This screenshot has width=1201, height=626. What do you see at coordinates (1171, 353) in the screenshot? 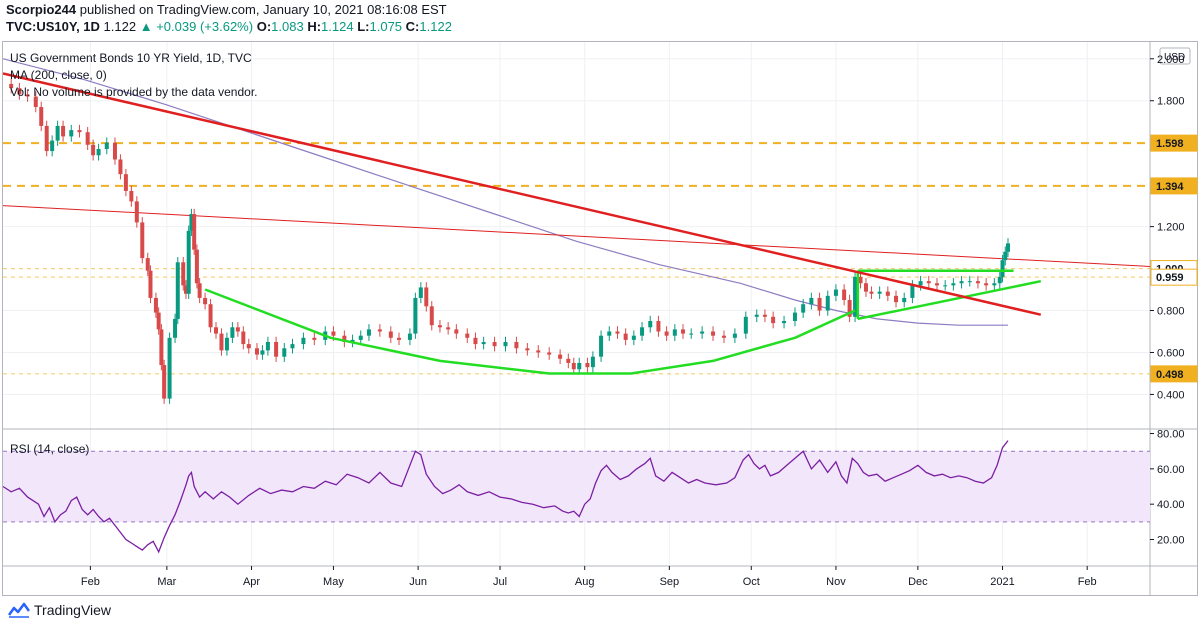
I see `price-tick-4: 0.600` at bounding box center [1171, 353].